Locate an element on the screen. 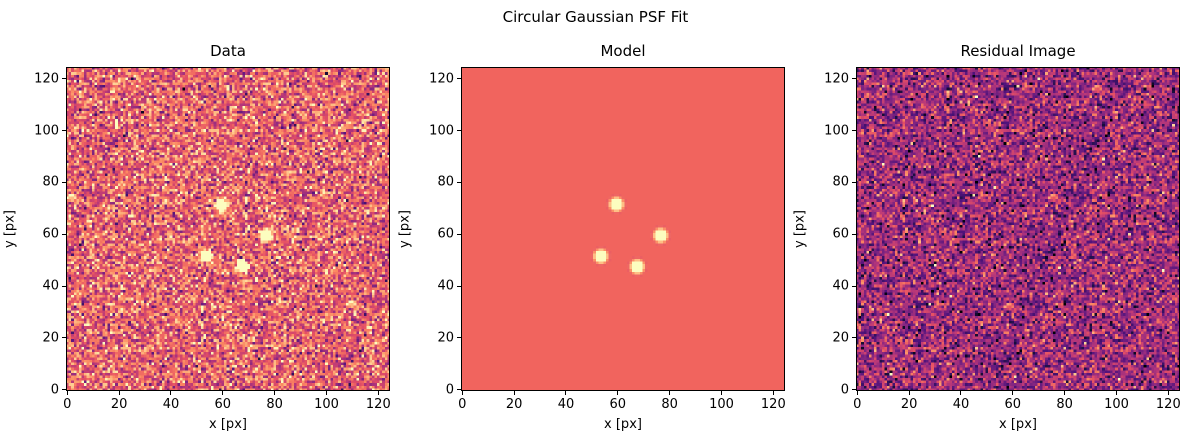 Image resolution: width=1191 pixels, height=445 pixels. figure-title: Circular Gaussian PSF Fit is located at coordinates (595, 17).